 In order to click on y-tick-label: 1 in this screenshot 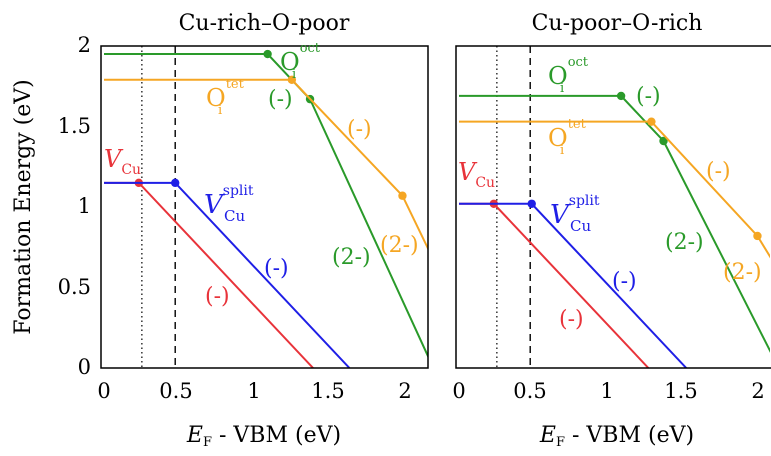, I will do `click(84, 206)`.